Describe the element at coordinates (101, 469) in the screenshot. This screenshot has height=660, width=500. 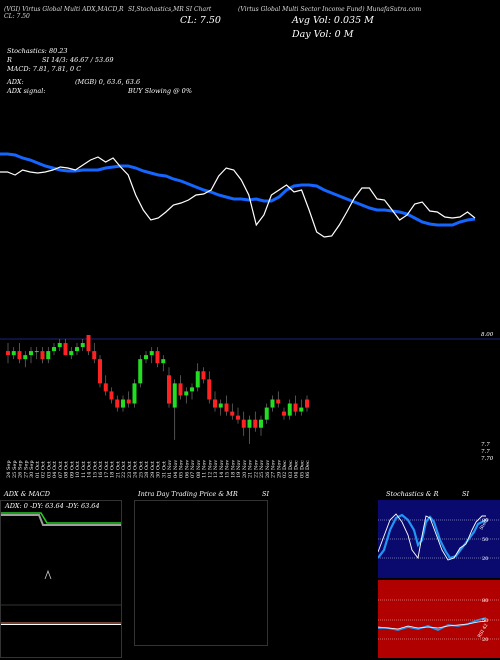
I see `date-label: 16 Oct` at that location.